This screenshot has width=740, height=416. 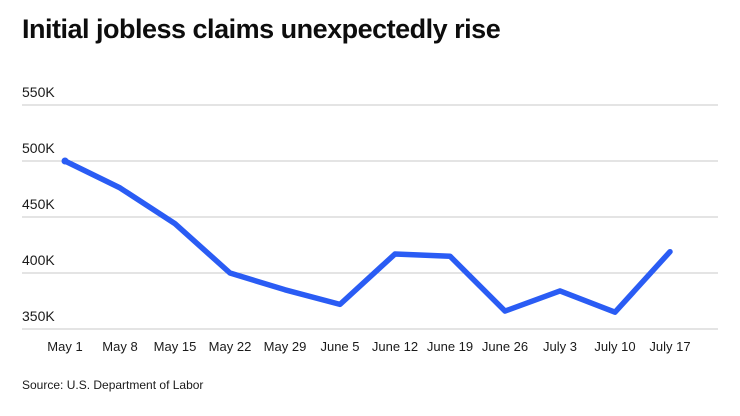 I want to click on x-tick-label: May 1, so click(x=64, y=346).